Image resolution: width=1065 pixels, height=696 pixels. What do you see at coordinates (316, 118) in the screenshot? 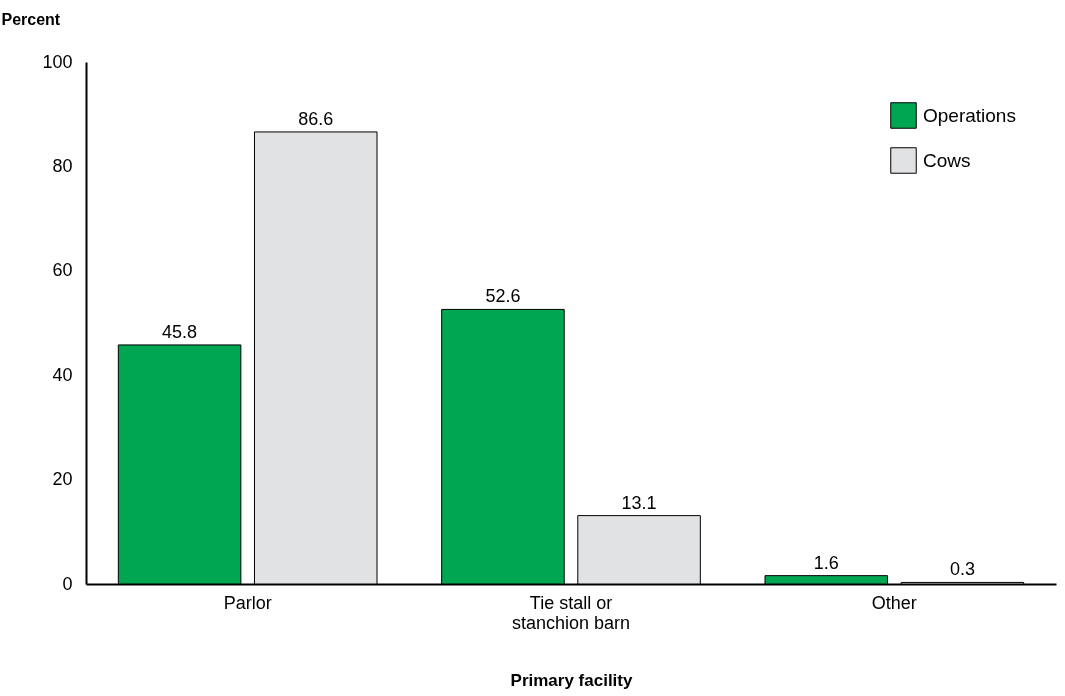
I see `data-label: 86.6` at bounding box center [316, 118].